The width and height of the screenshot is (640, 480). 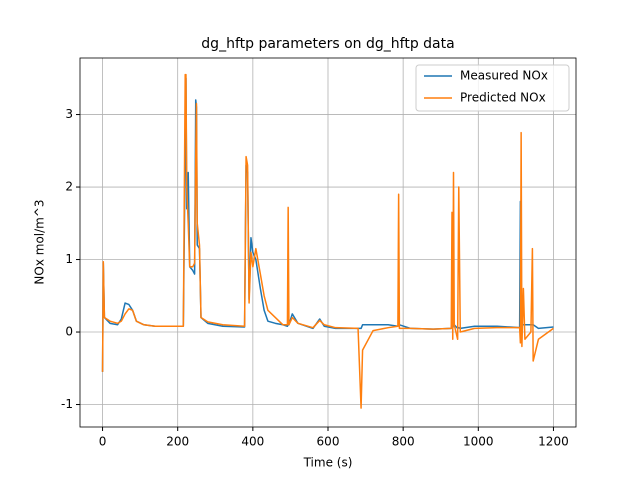 What do you see at coordinates (403, 442) in the screenshot?
I see `x-tick-label: 800` at bounding box center [403, 442].